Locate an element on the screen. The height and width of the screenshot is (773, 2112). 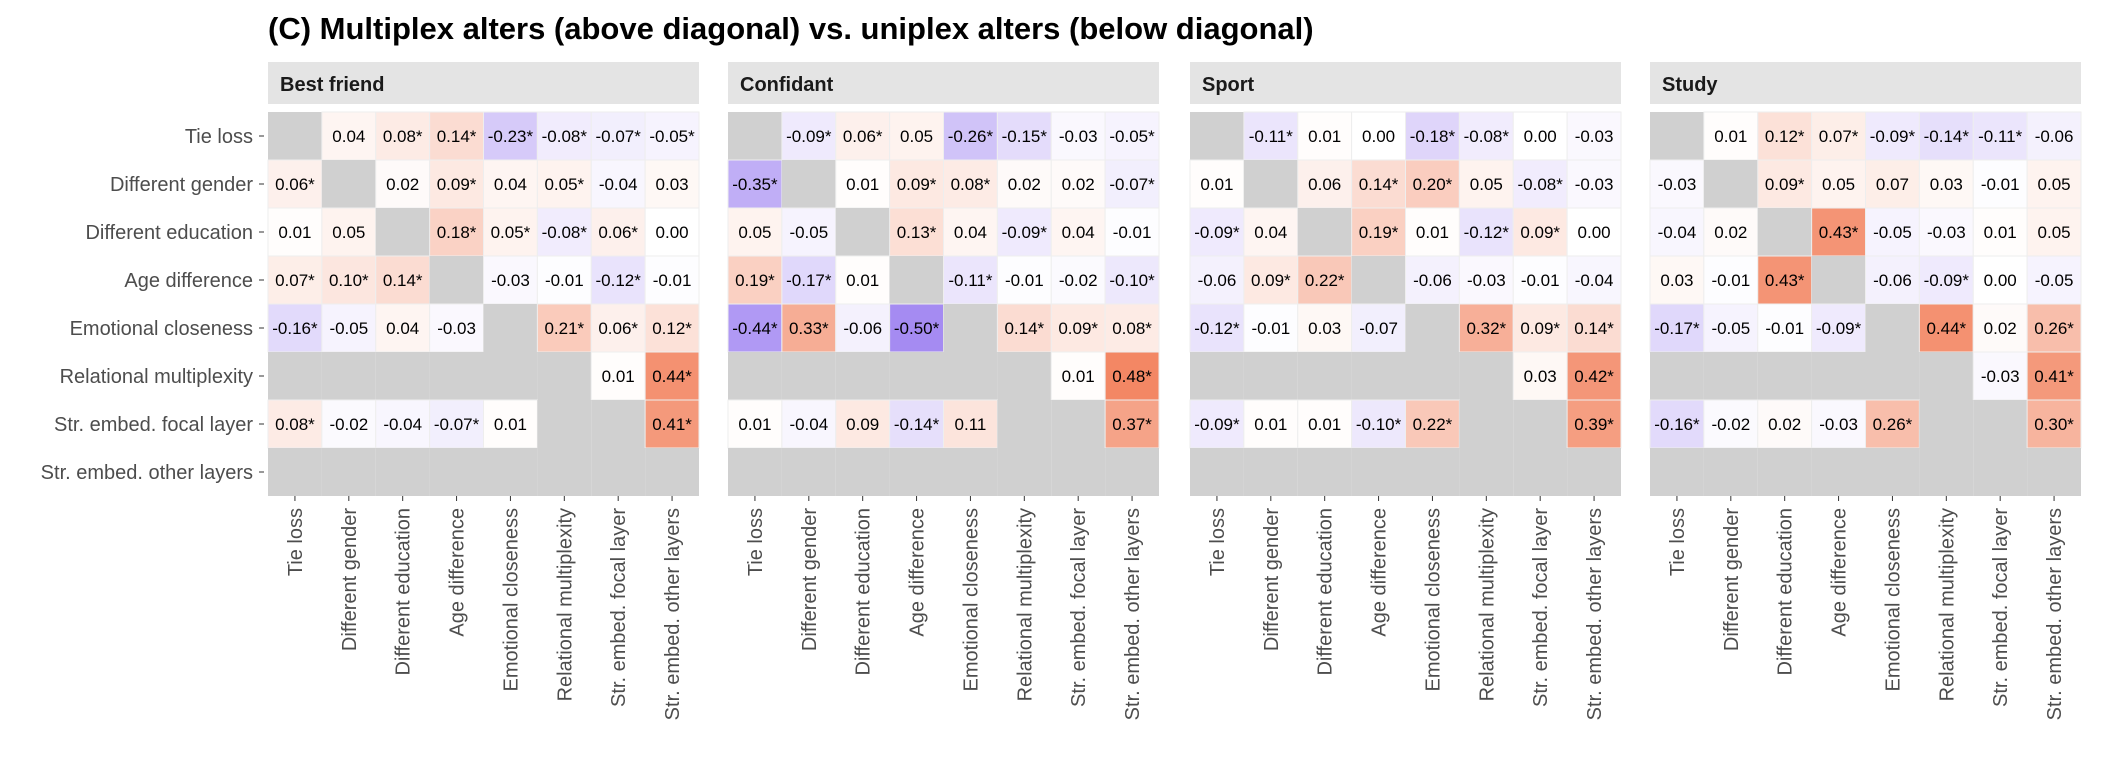
panel-strip-label: Sport is located at coordinates (1228, 85).